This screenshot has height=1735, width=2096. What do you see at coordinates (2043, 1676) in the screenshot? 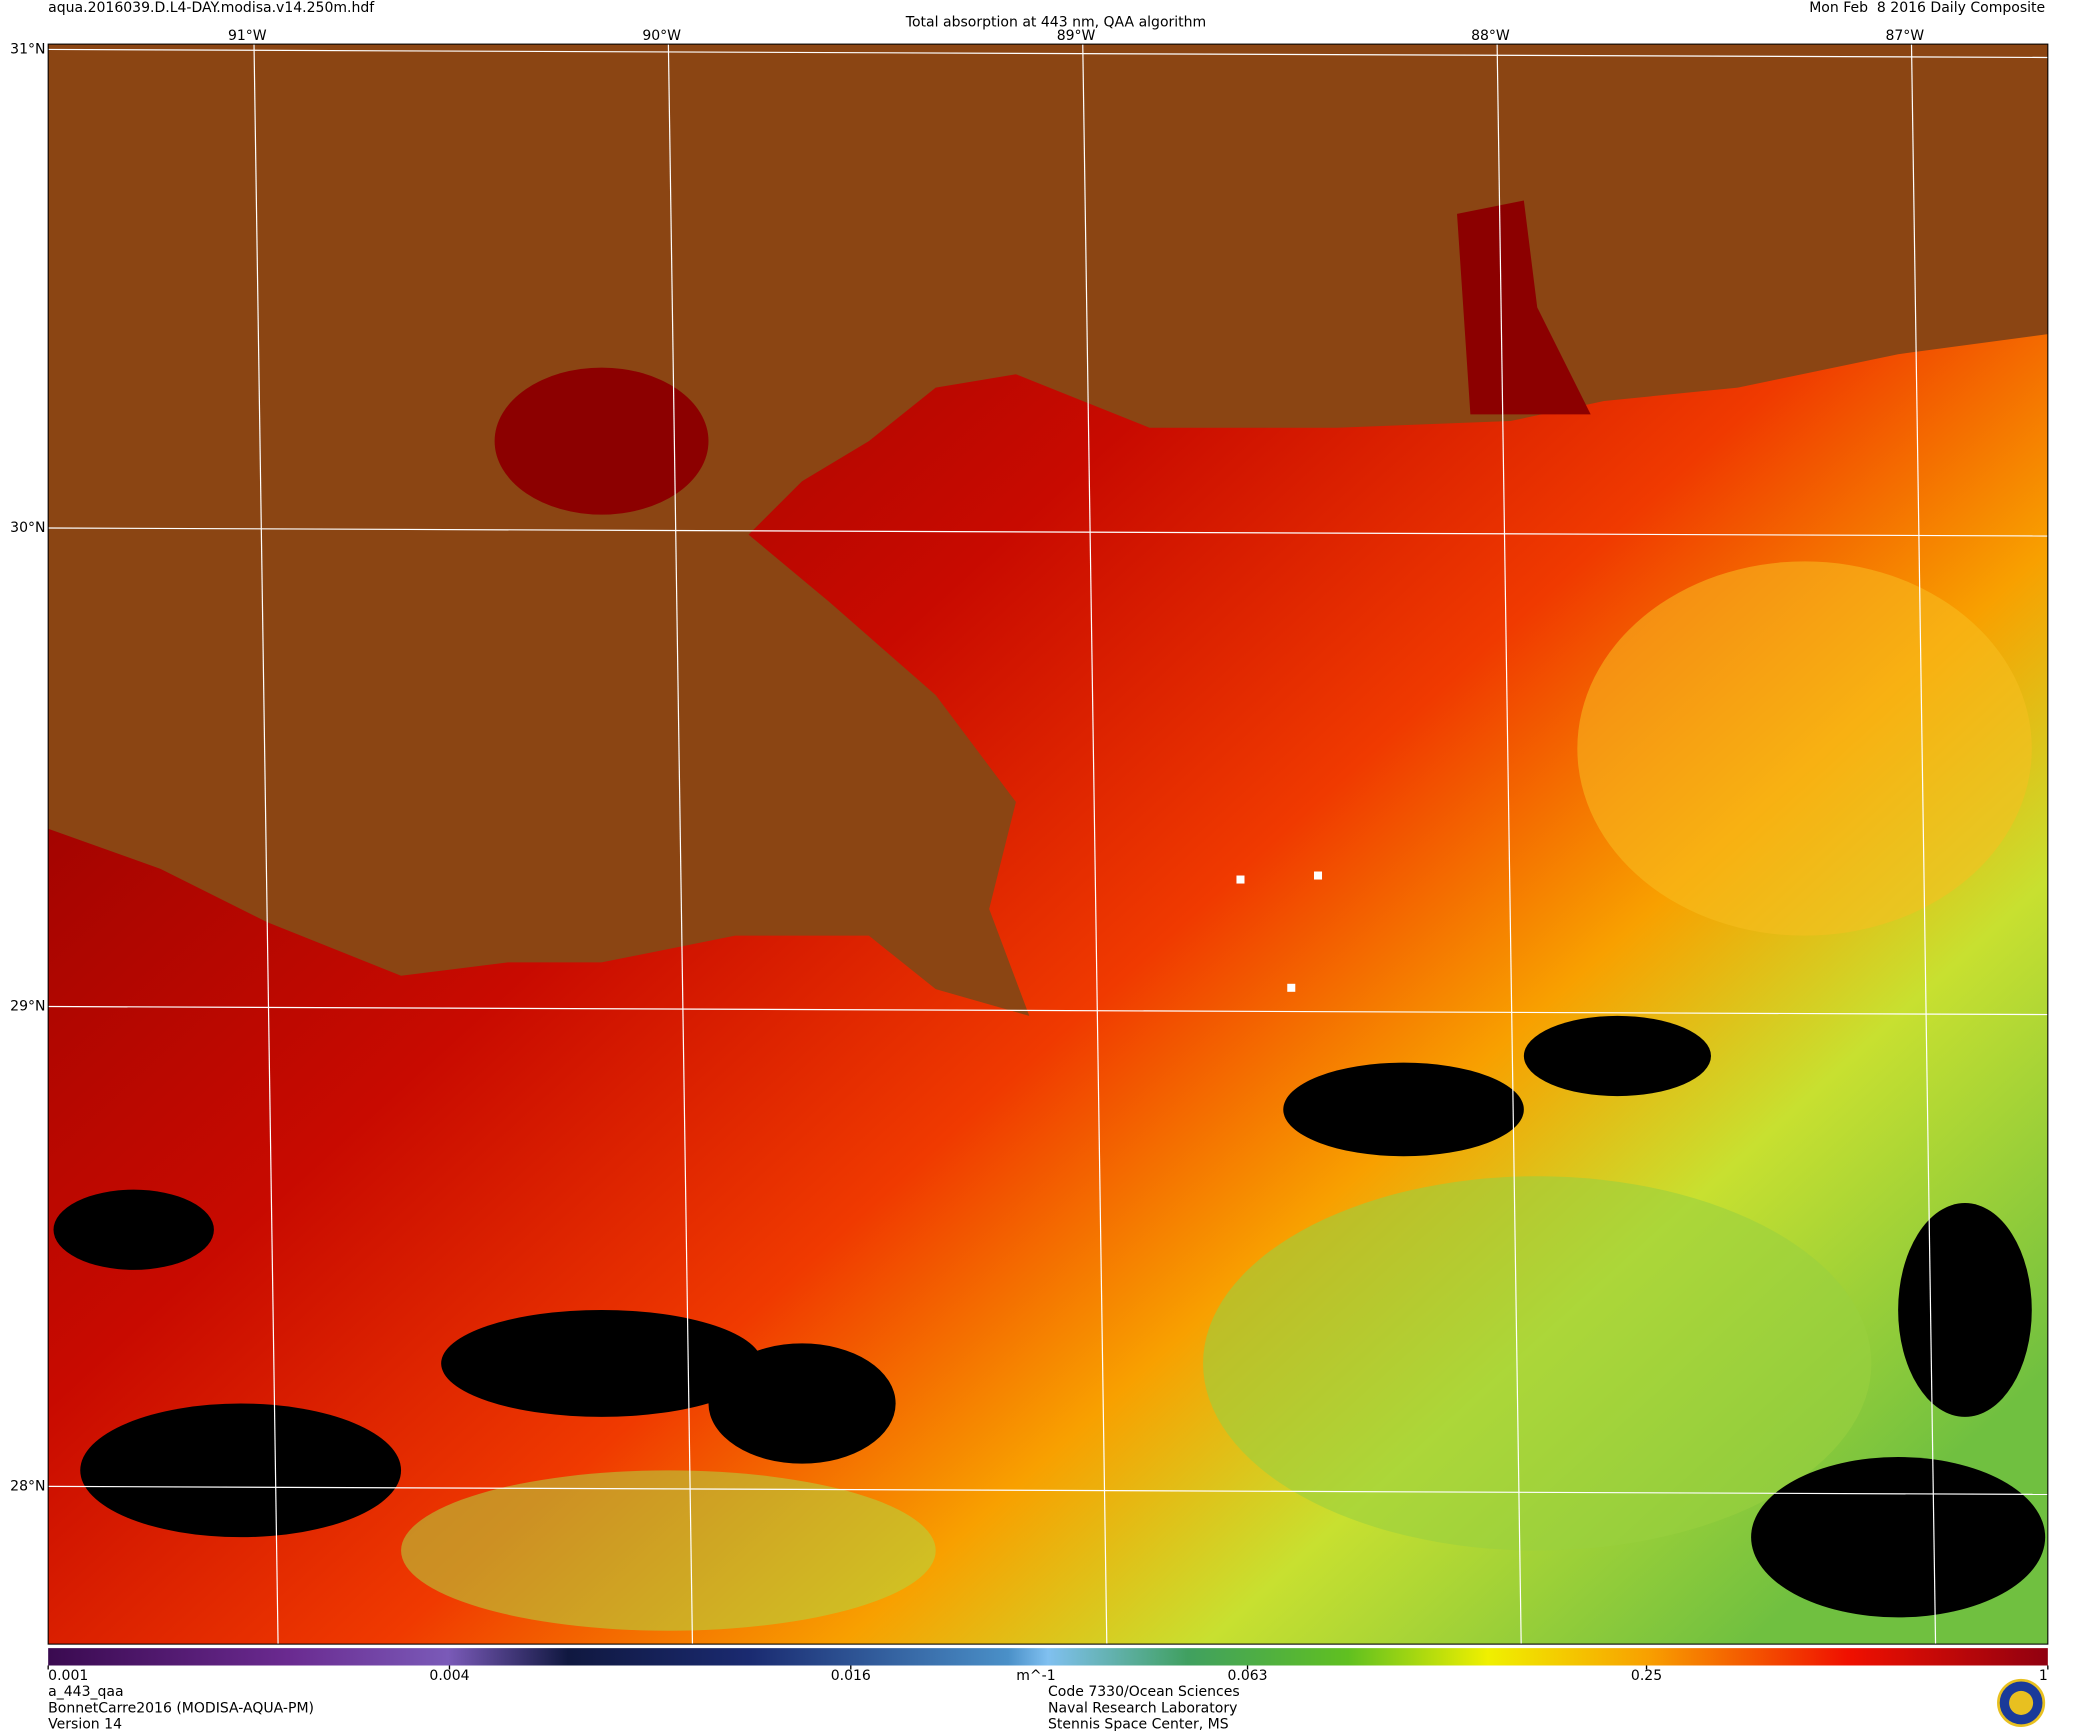
I see `colorbar-tick-label: 1` at bounding box center [2043, 1676].